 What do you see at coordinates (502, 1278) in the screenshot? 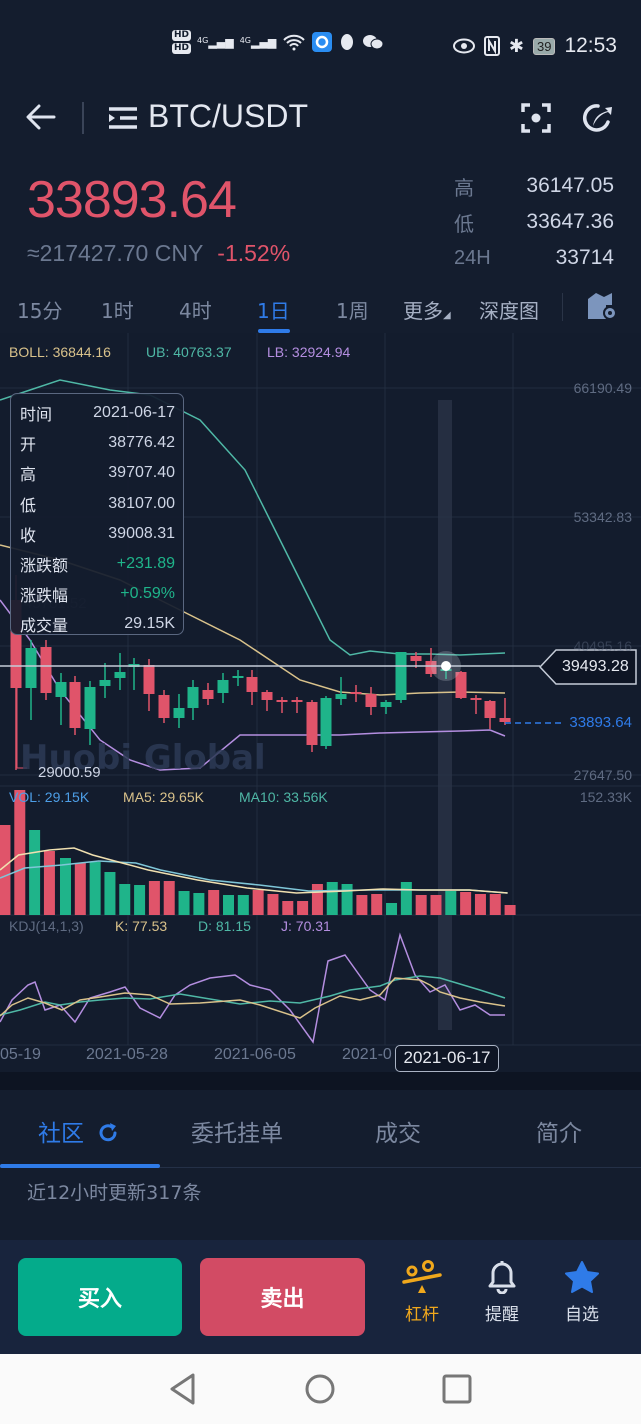
I see `bell-icon` at bounding box center [502, 1278].